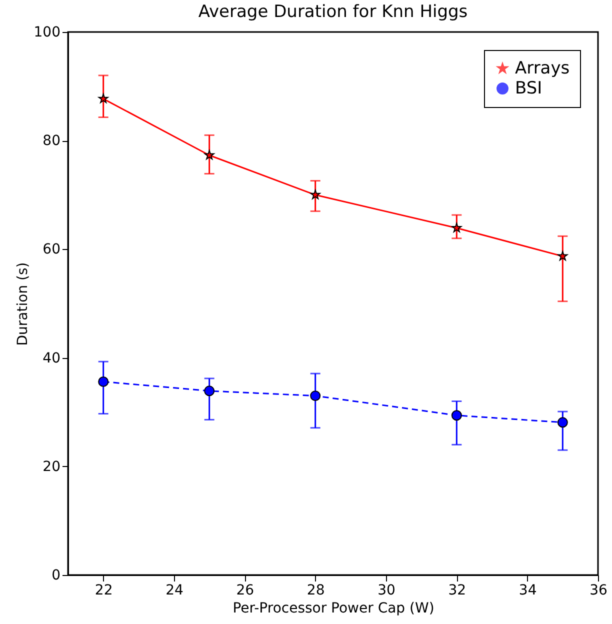 This screenshot has height=624, width=612. Describe the element at coordinates (47, 32) in the screenshot. I see `y-tick-label: 100` at that location.